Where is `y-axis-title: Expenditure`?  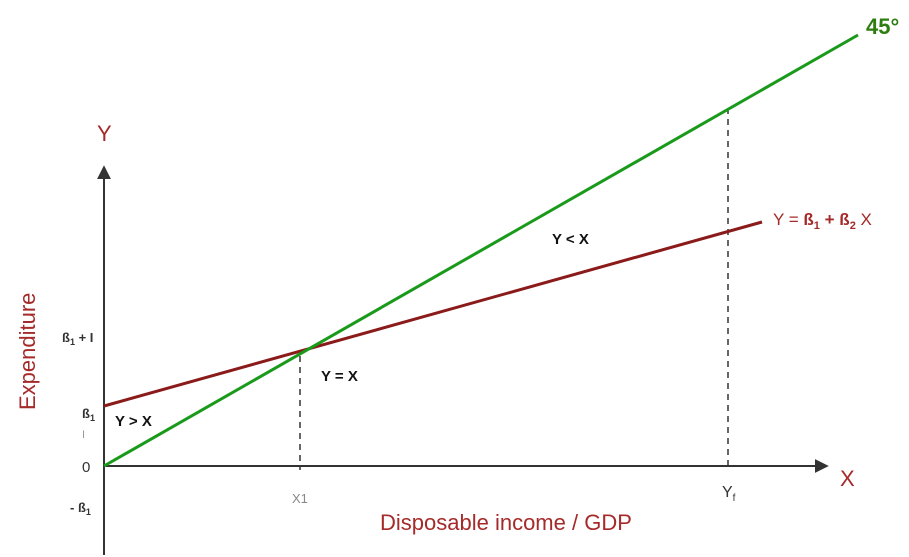 y-axis-title: Expenditure is located at coordinates (27, 351).